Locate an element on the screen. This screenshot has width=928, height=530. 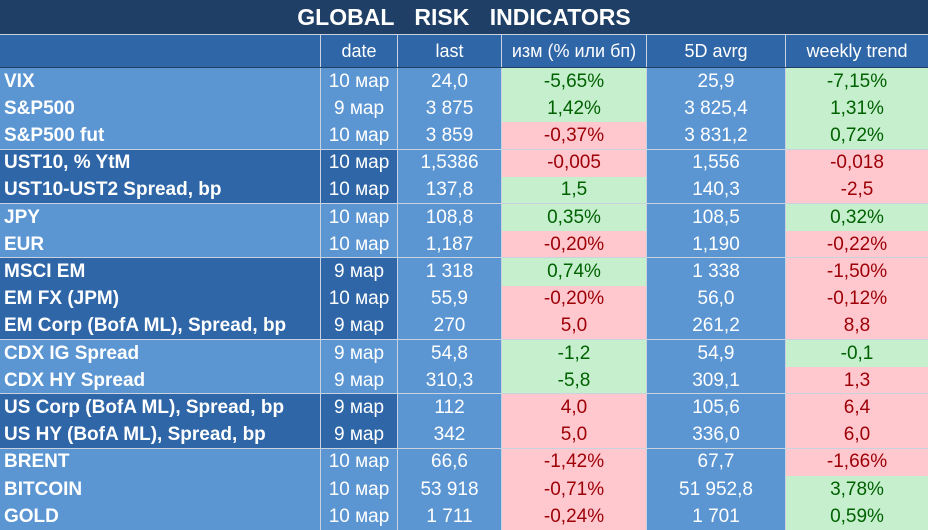
cell-name: EM FX (JPM) is located at coordinates (160, 299).